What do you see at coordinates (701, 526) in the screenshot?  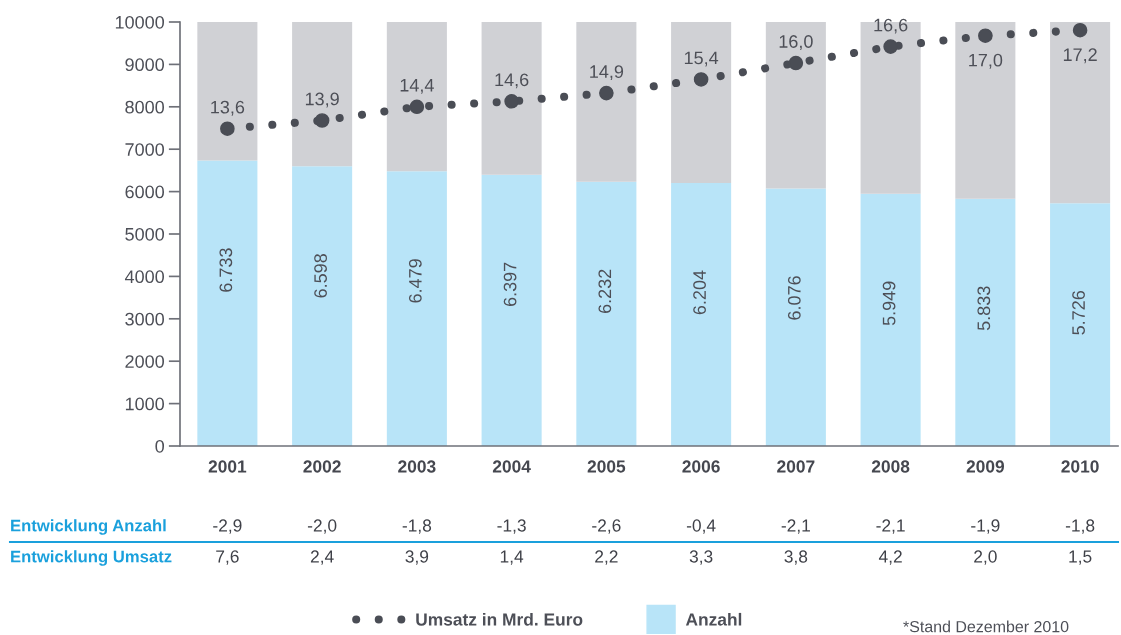 I see `text: -0,4` at bounding box center [701, 526].